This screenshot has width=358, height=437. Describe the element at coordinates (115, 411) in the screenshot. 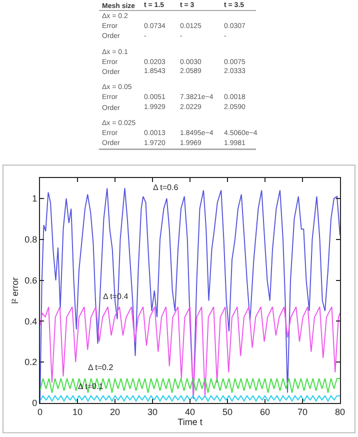

I see `x-tick-label: 20` at that location.